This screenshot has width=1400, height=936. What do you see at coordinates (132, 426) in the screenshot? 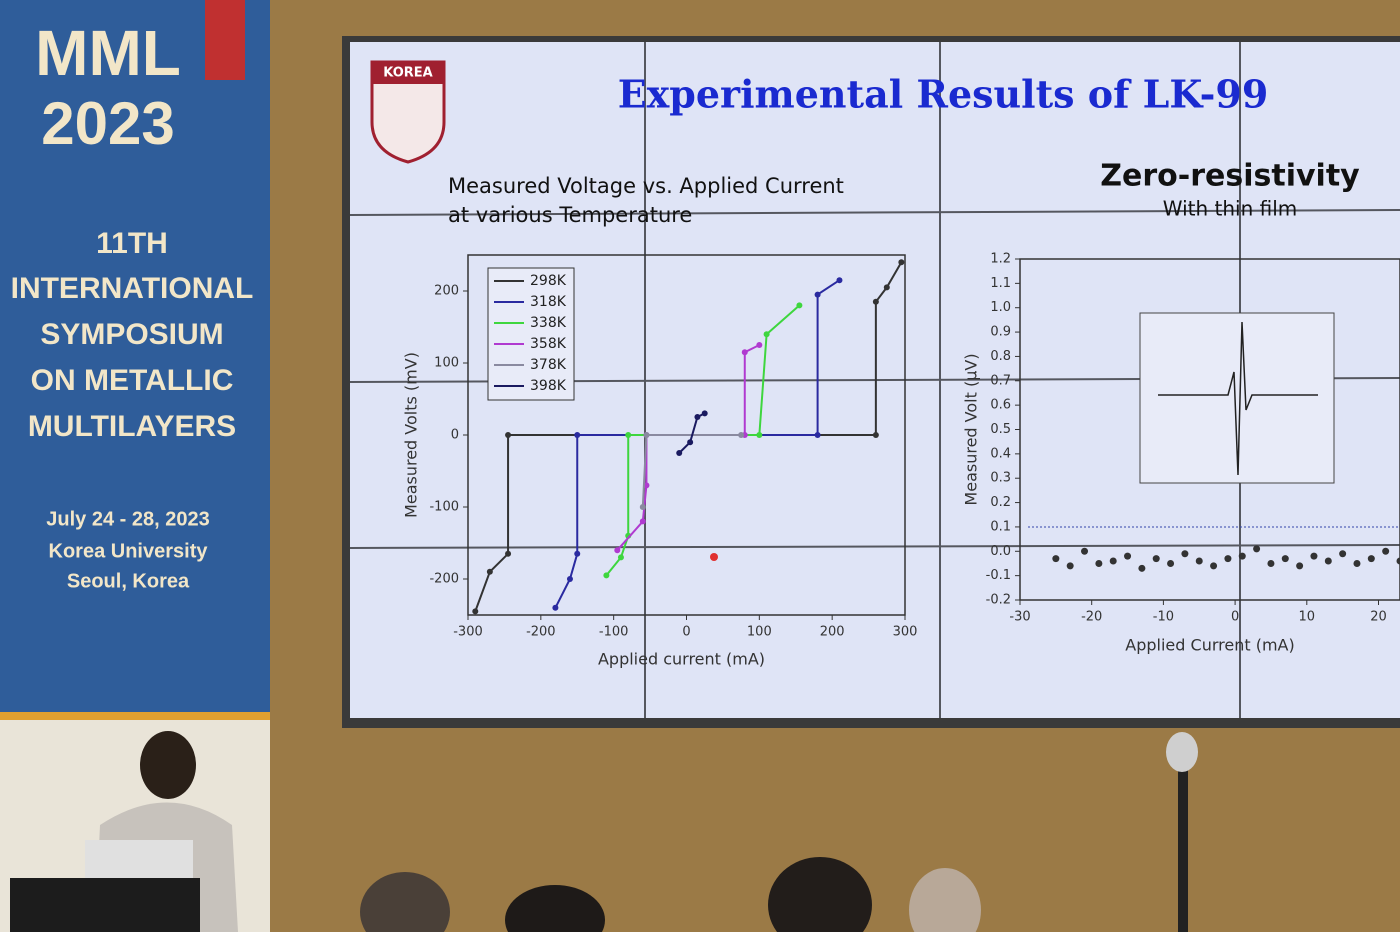
I see `banner-line: MULTILAYERS` at bounding box center [132, 426].